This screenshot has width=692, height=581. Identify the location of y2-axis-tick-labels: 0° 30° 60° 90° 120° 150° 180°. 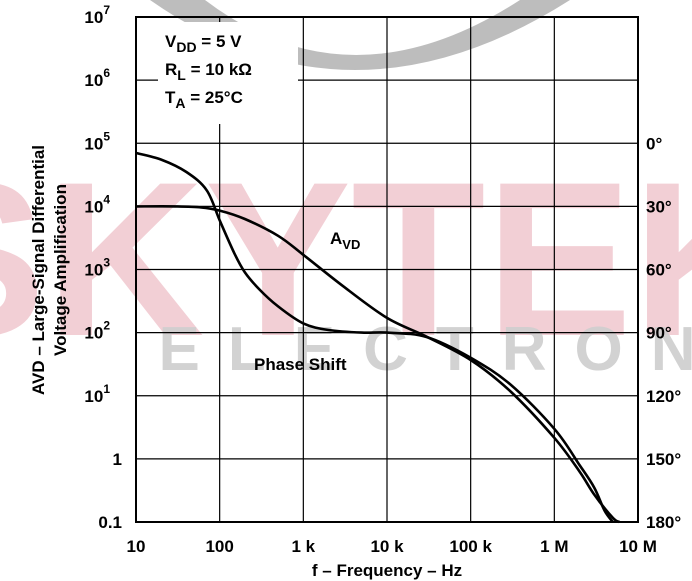
(663, 333).